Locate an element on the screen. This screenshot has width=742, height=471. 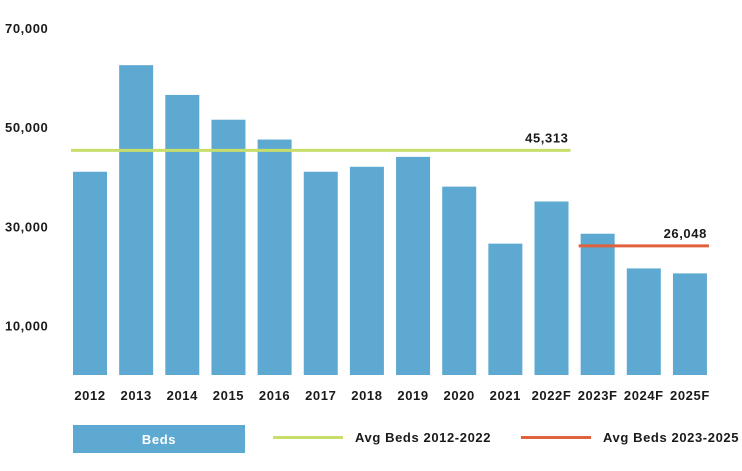
bar-2025f is located at coordinates (689, 324).